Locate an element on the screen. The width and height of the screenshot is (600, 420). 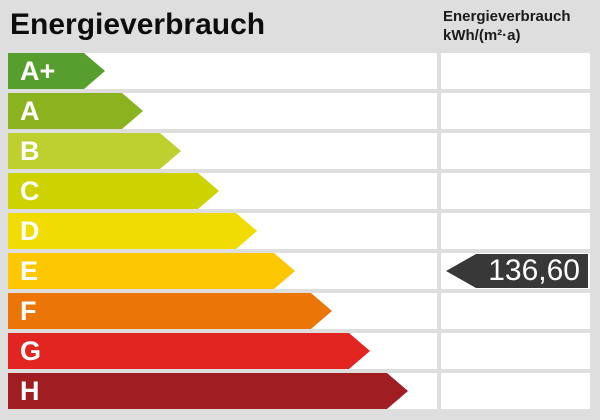
scale-row-A+: A+ is located at coordinates (222, 71).